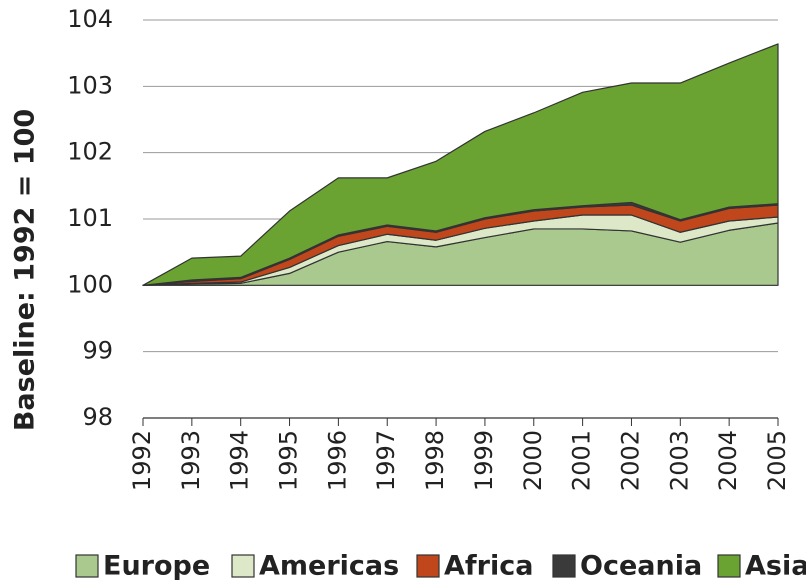 The width and height of the screenshot is (806, 588). Describe the element at coordinates (641, 566) in the screenshot. I see `legend-label: Oceania` at that location.